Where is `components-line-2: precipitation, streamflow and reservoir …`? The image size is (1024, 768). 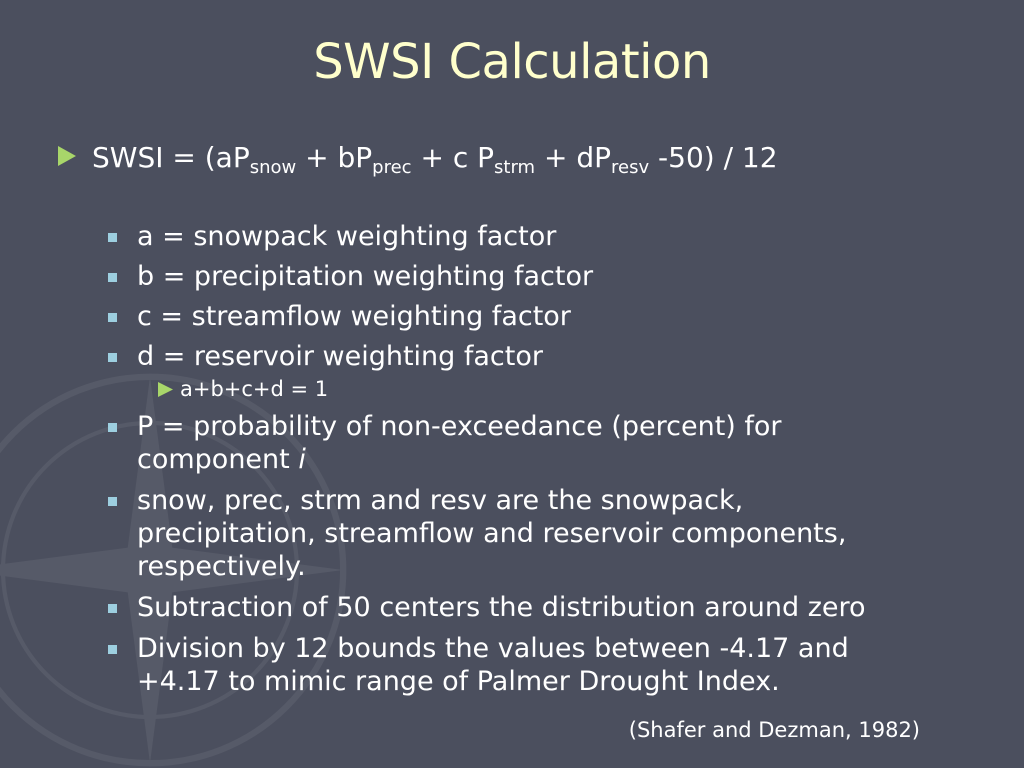
components-line-2: precipitation, streamflow and reservoir … is located at coordinates (492, 533).